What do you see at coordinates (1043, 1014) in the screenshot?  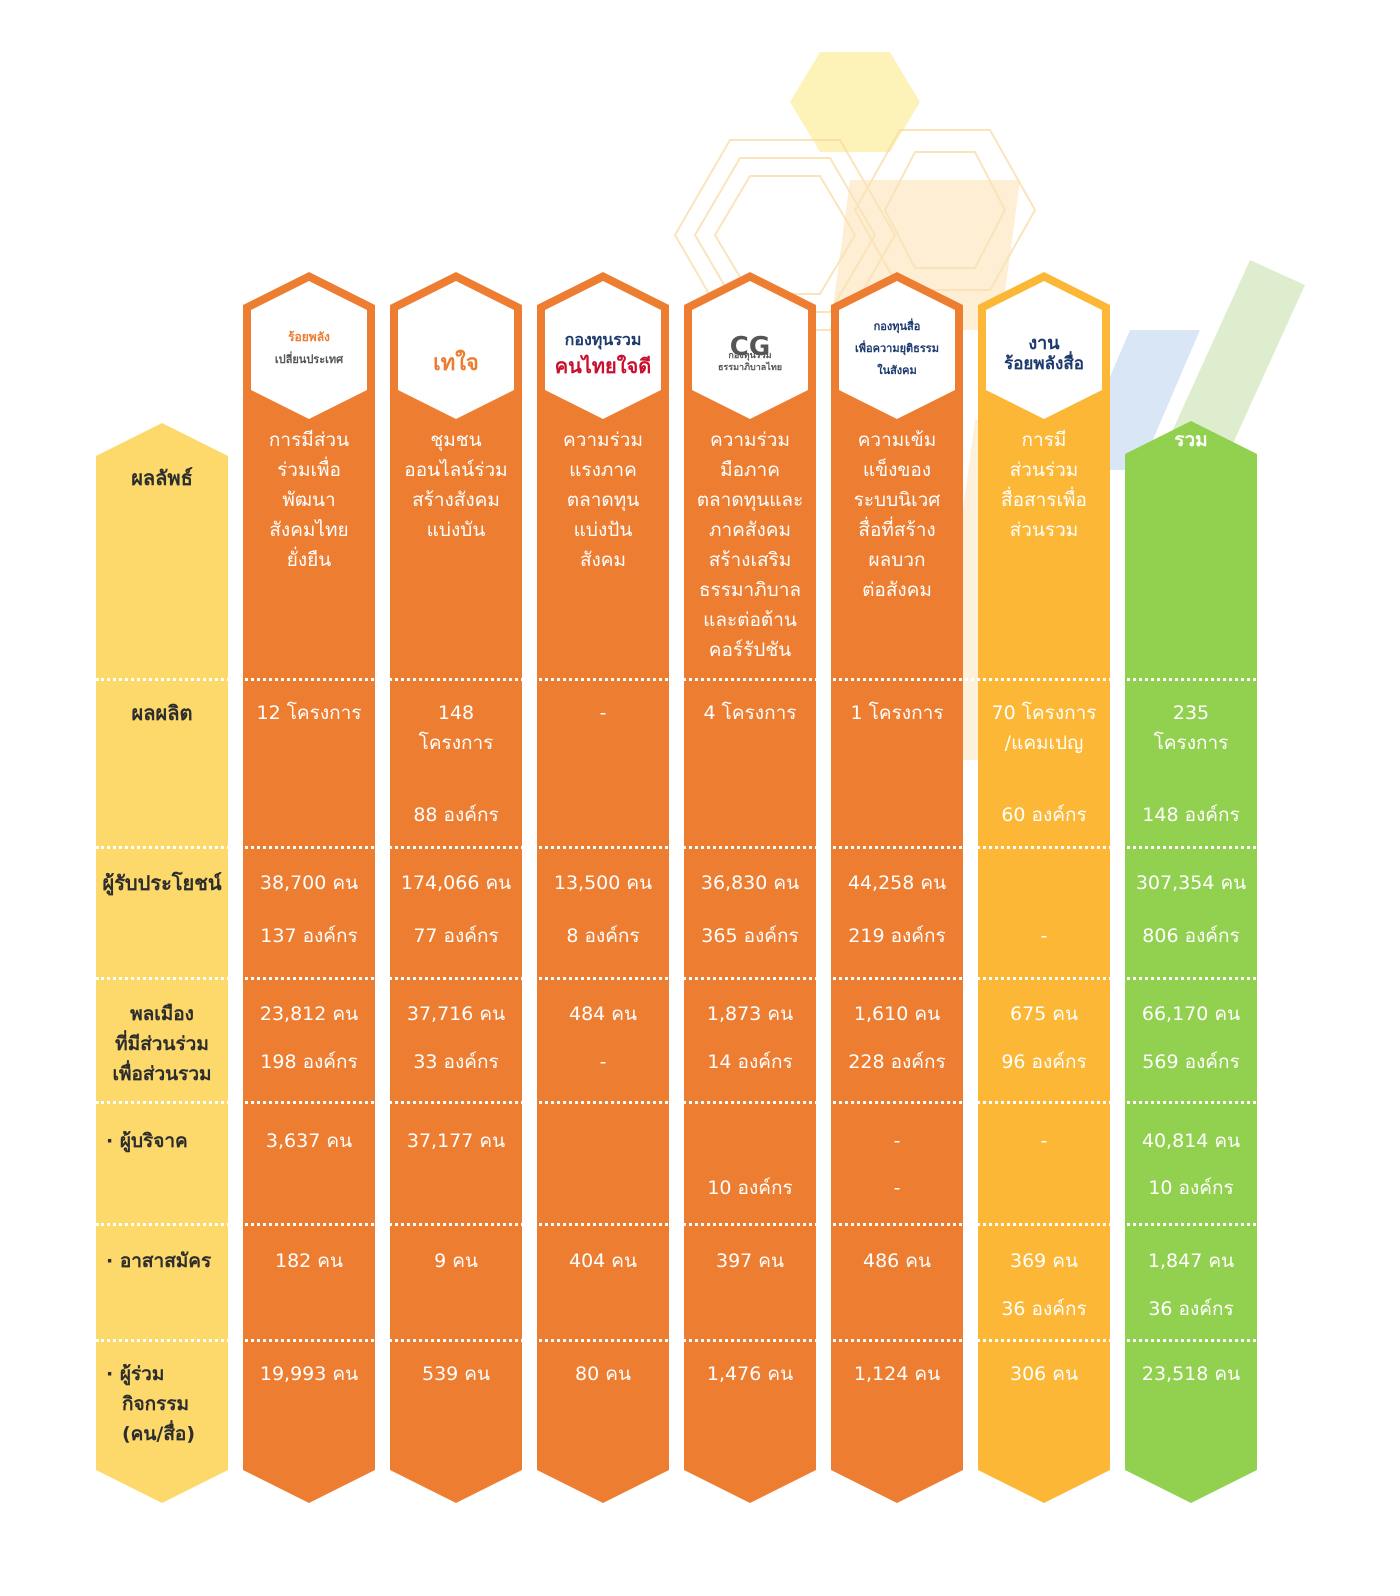 I see `citizens-people: 675 คน` at bounding box center [1043, 1014].